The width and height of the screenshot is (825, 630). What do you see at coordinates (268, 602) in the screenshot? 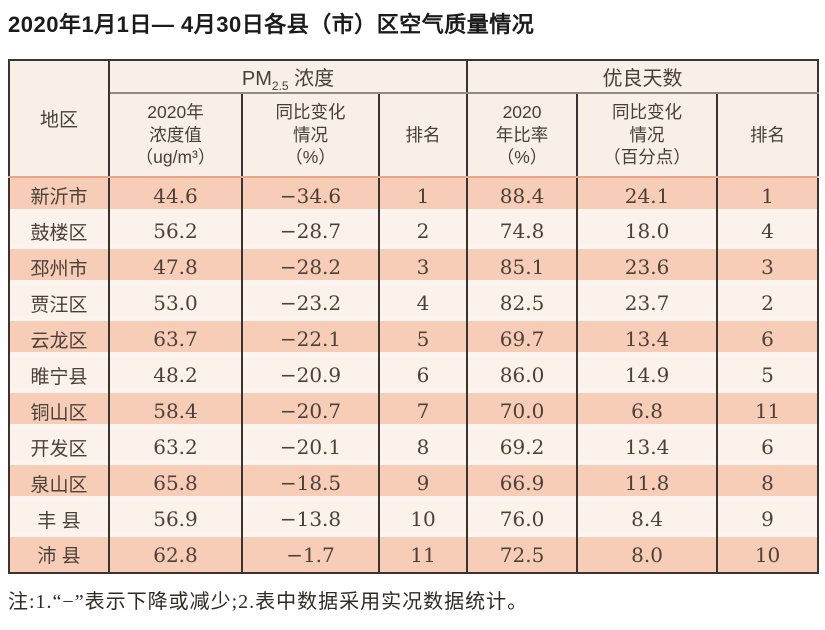
I see `footnote: 注:1.“−”表示下降或减少;2.表中数据采用实况数据统计。` at bounding box center [268, 602].